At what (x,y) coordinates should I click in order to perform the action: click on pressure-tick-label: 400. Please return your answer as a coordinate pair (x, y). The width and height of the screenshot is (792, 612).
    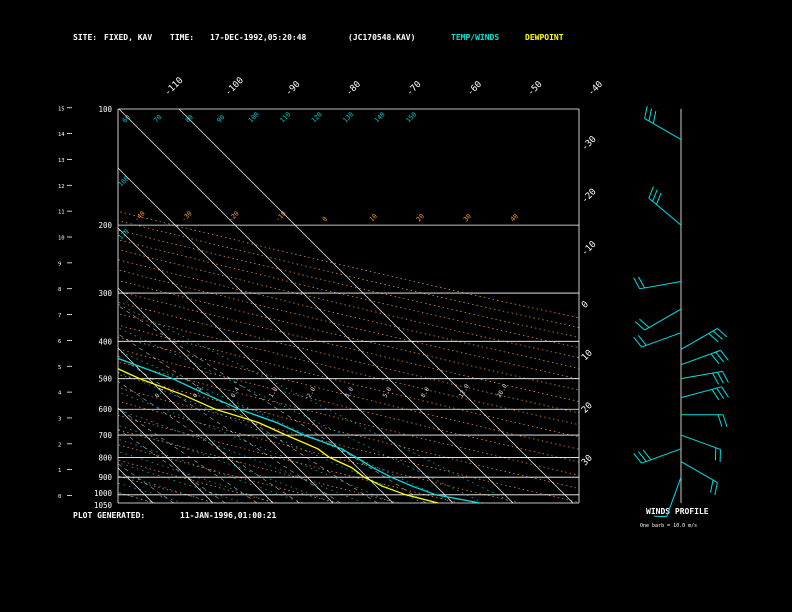
    Looking at the image, I should click on (105, 341).